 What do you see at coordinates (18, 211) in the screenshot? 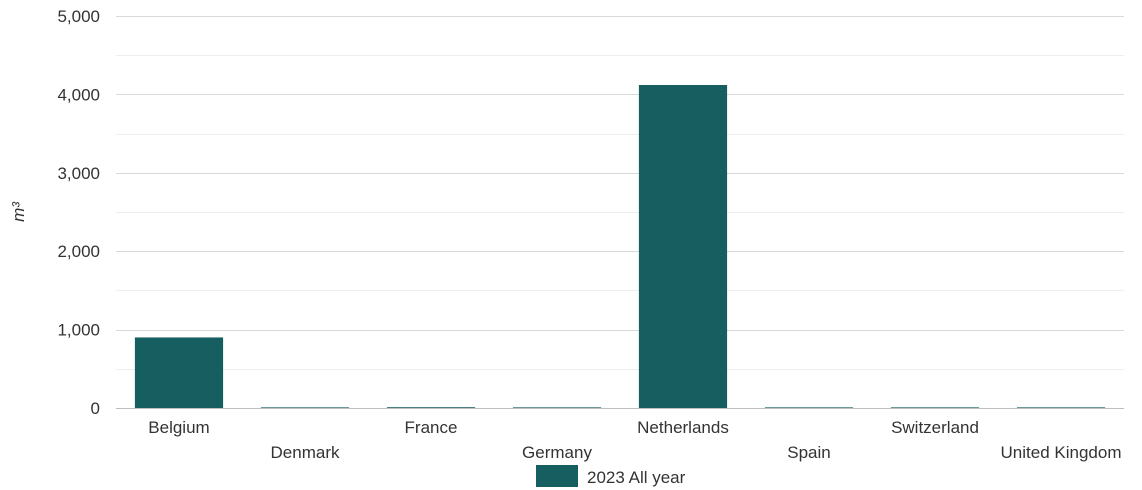
I see `y-axis-title: m³` at bounding box center [18, 211].